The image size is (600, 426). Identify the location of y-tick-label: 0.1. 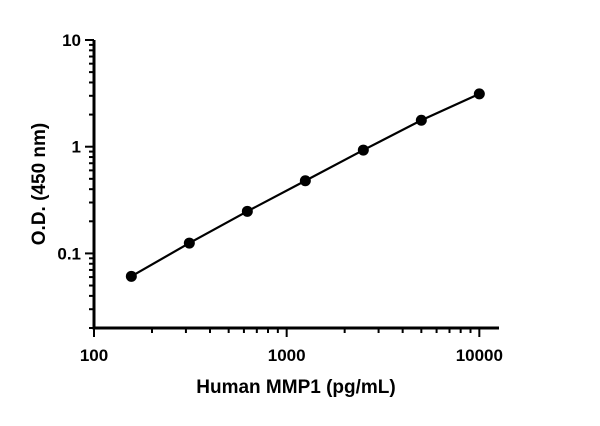
(69, 253).